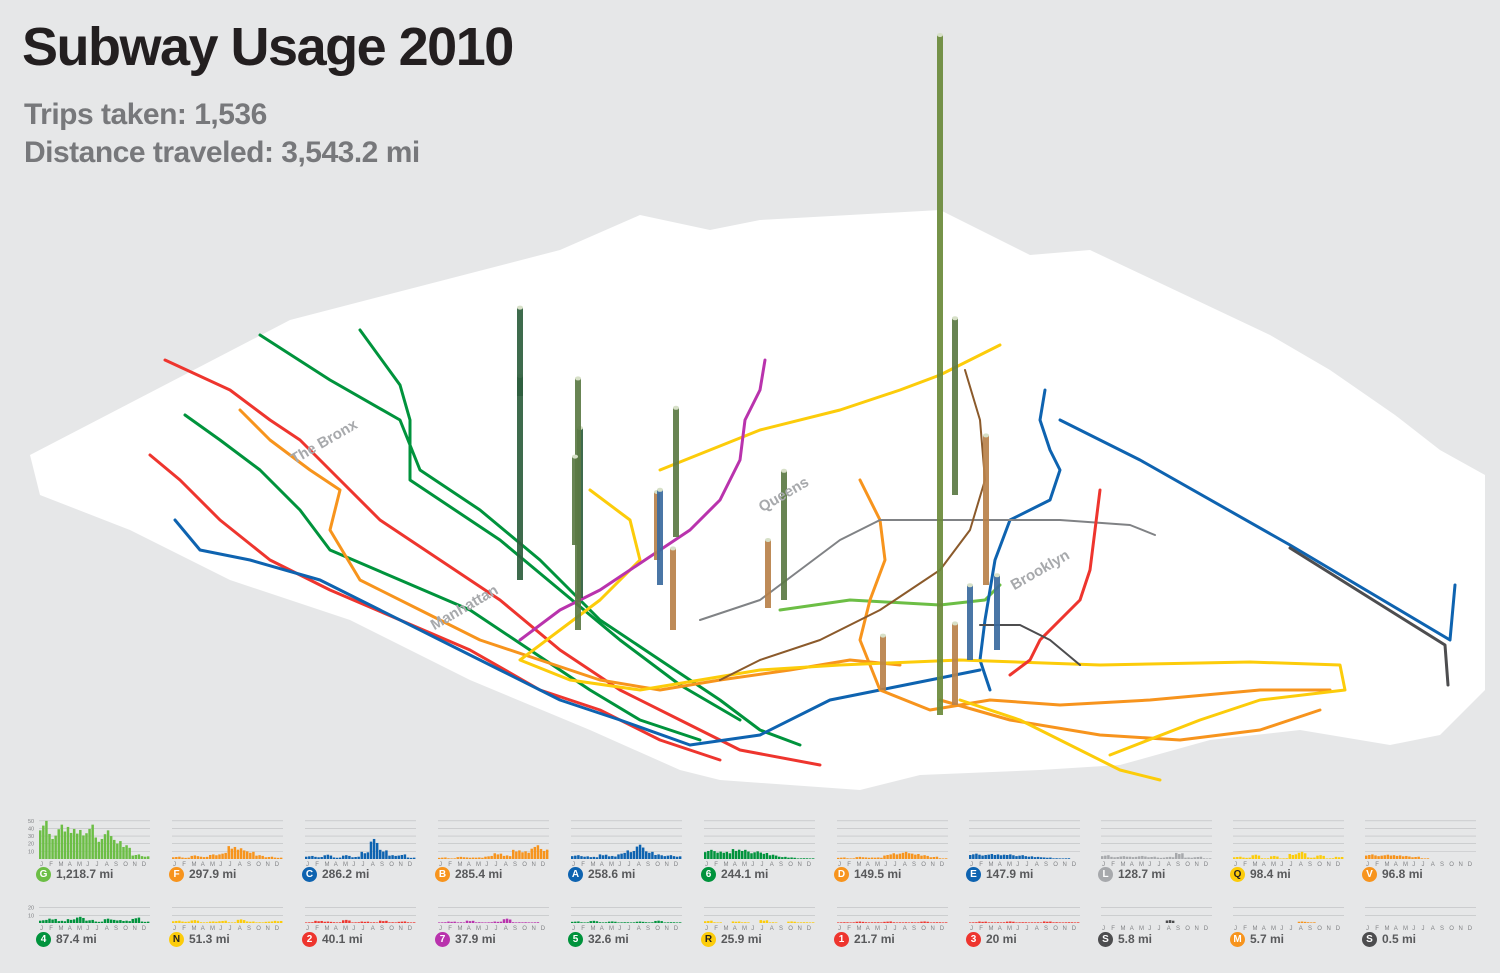 The height and width of the screenshot is (973, 1500). Describe the element at coordinates (1105, 874) in the screenshot. I see `line-badge: L` at that location.